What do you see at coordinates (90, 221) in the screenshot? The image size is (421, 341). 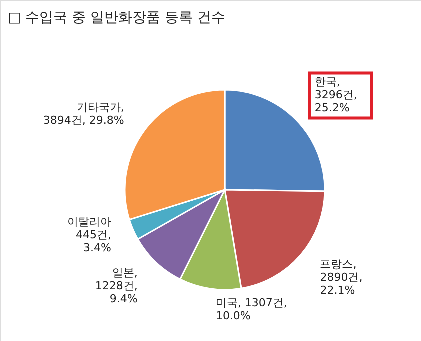 I see `slice-label: 이탈리아` at bounding box center [90, 221].